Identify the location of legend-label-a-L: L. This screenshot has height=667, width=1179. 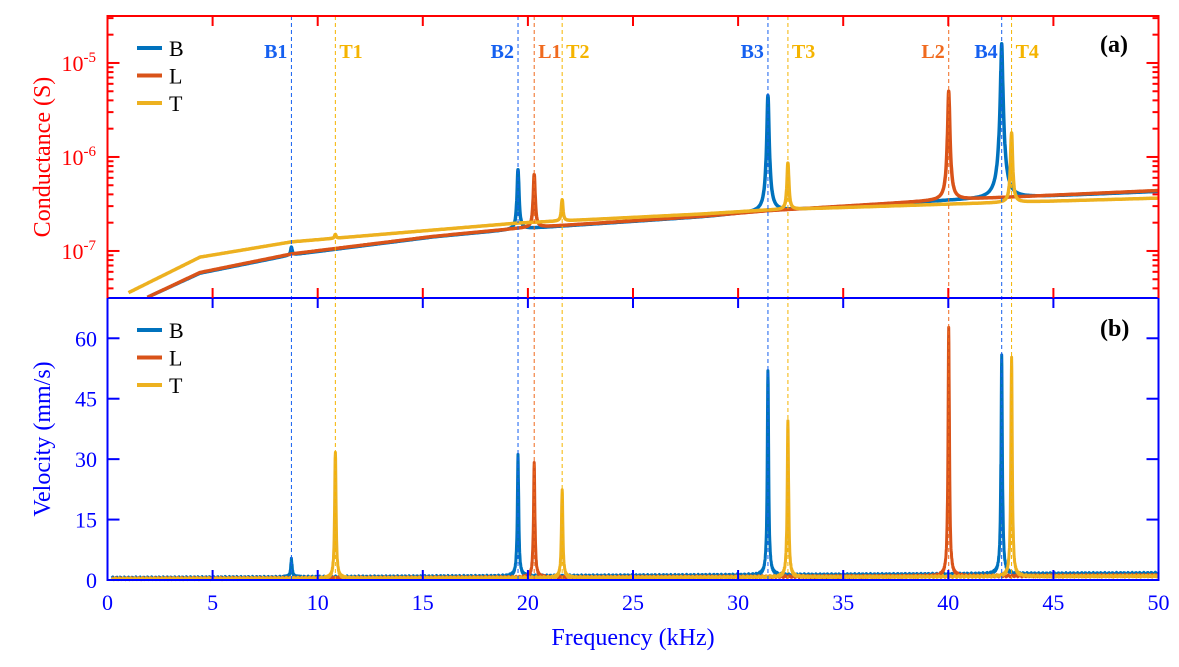
(175, 76).